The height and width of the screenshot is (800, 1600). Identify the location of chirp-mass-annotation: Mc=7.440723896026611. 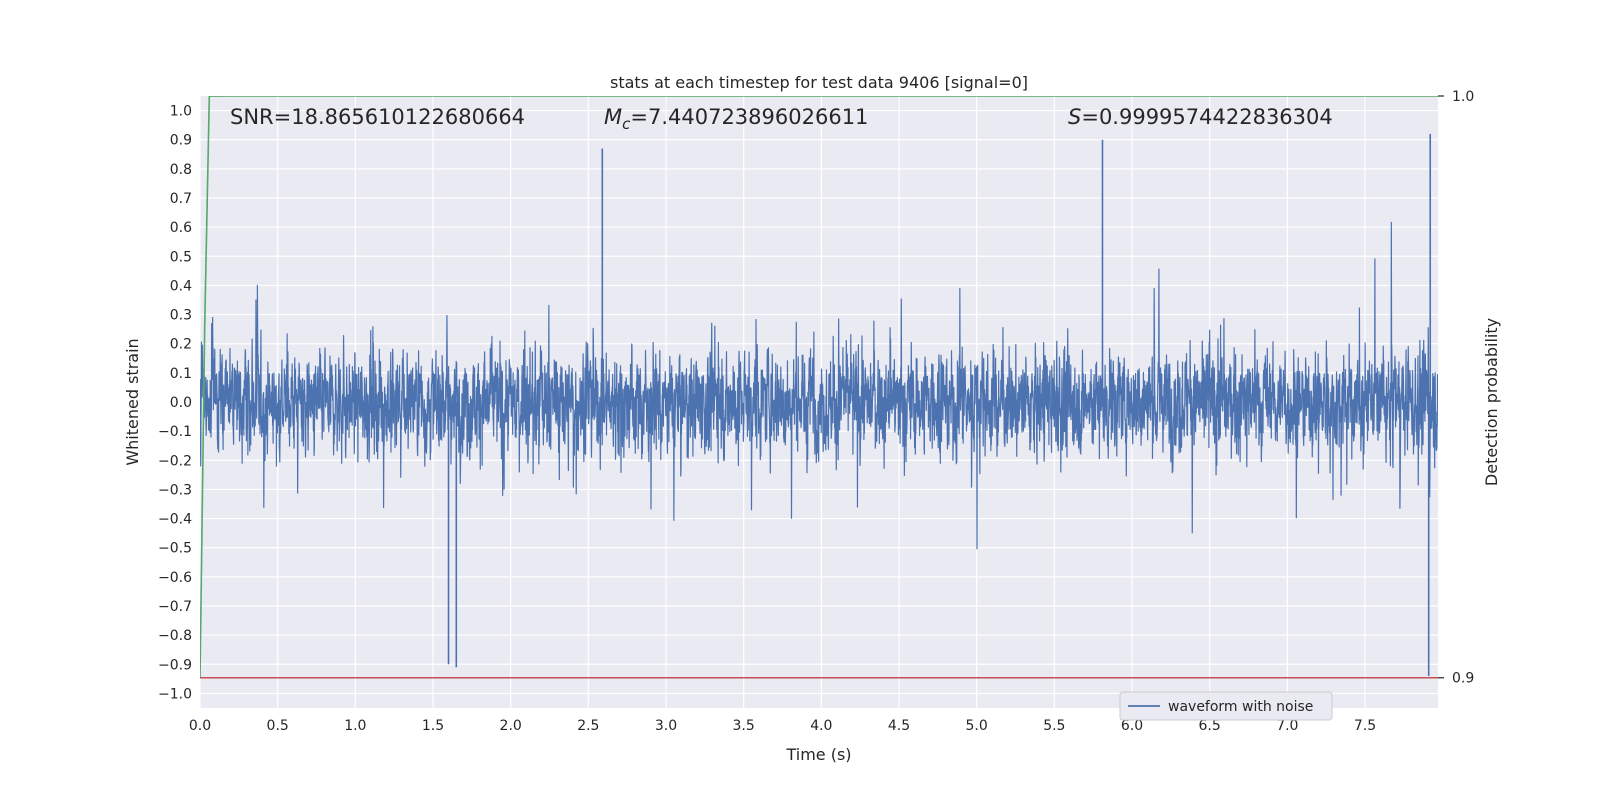
(736, 119).